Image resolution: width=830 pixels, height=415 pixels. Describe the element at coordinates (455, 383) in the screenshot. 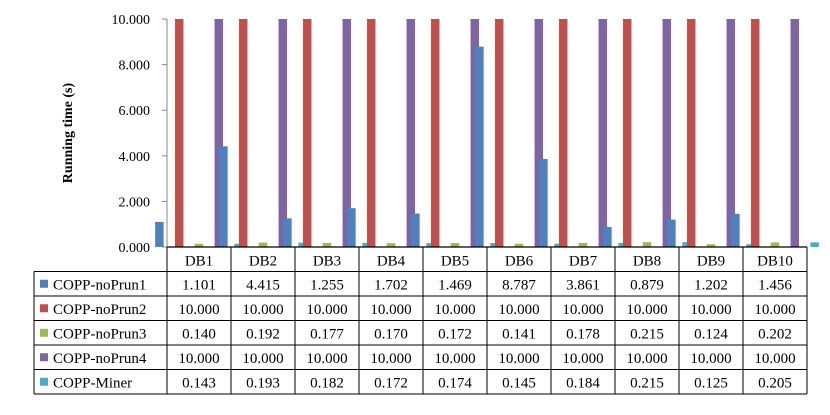

I see `data-label: 0.174` at that location.